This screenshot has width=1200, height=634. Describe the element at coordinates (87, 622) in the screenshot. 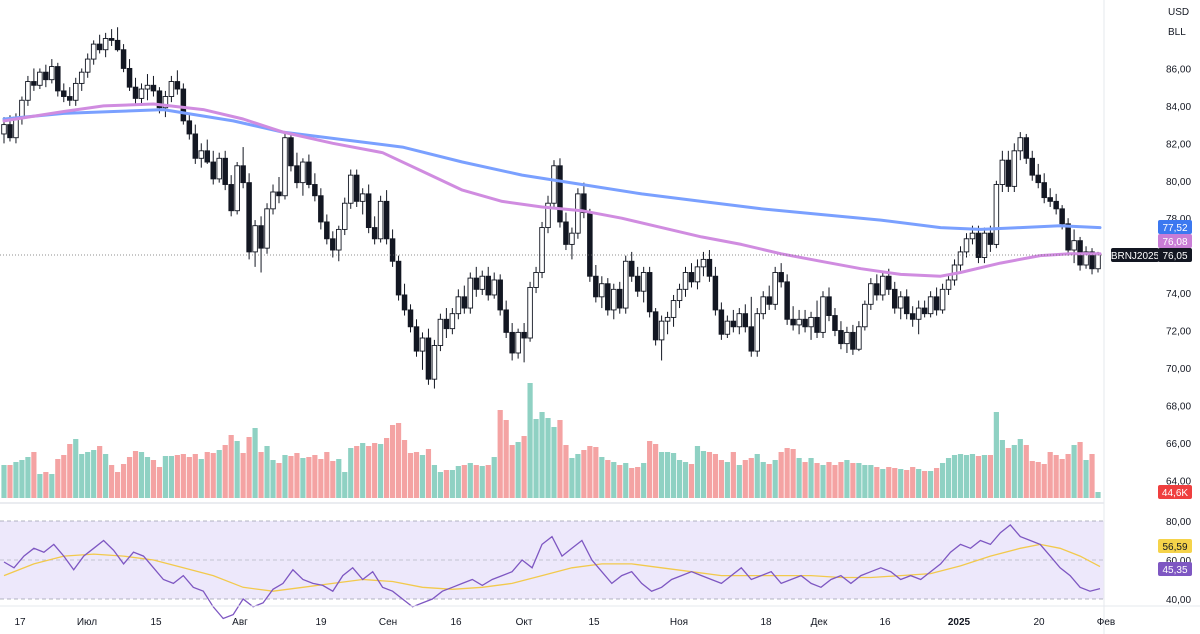

I see `time-tick-label: Июл` at that location.